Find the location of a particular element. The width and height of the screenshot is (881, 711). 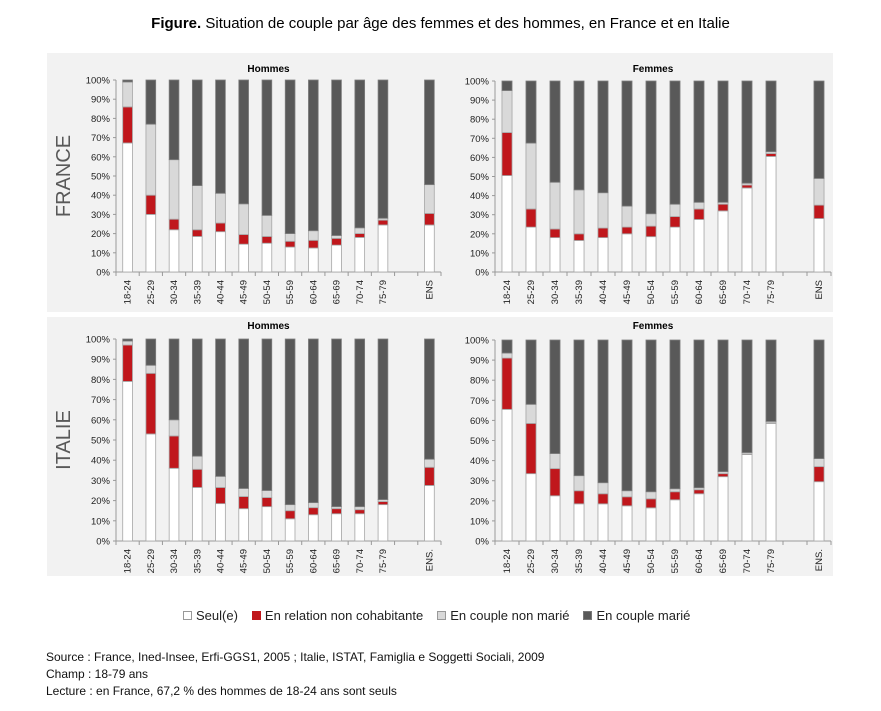

chart-subtitle: Hommes is located at coordinates (268, 326).